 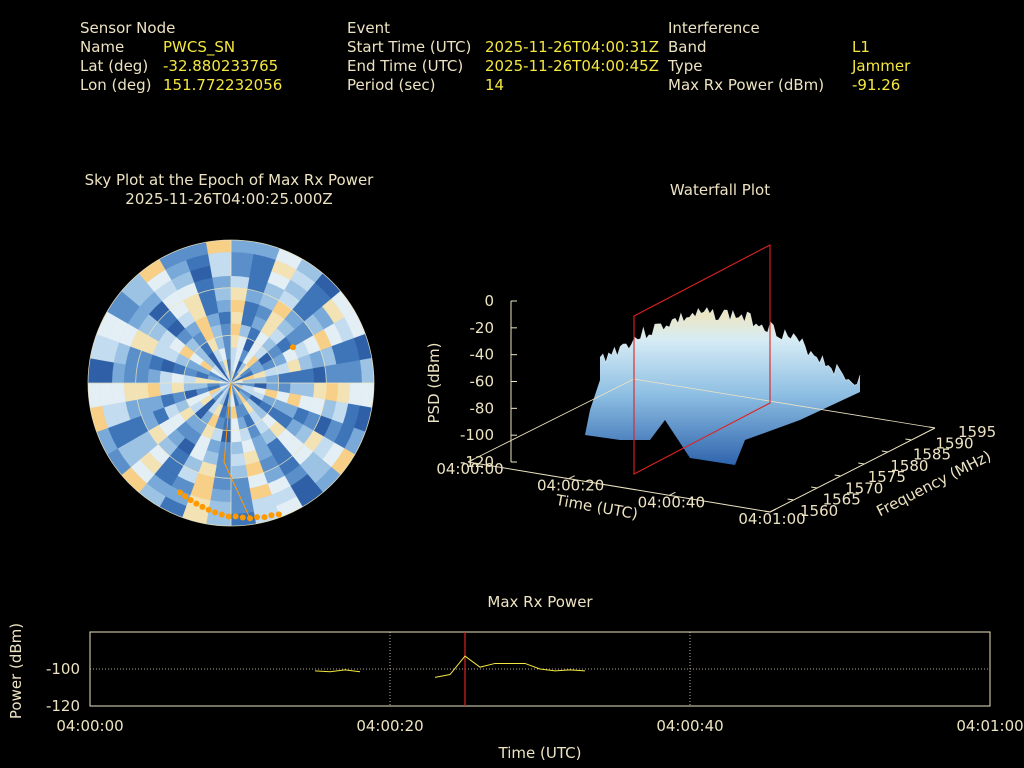 What do you see at coordinates (477, 462) in the screenshot?
I see `waterfall-z-tick-label: -120` at bounding box center [477, 462].